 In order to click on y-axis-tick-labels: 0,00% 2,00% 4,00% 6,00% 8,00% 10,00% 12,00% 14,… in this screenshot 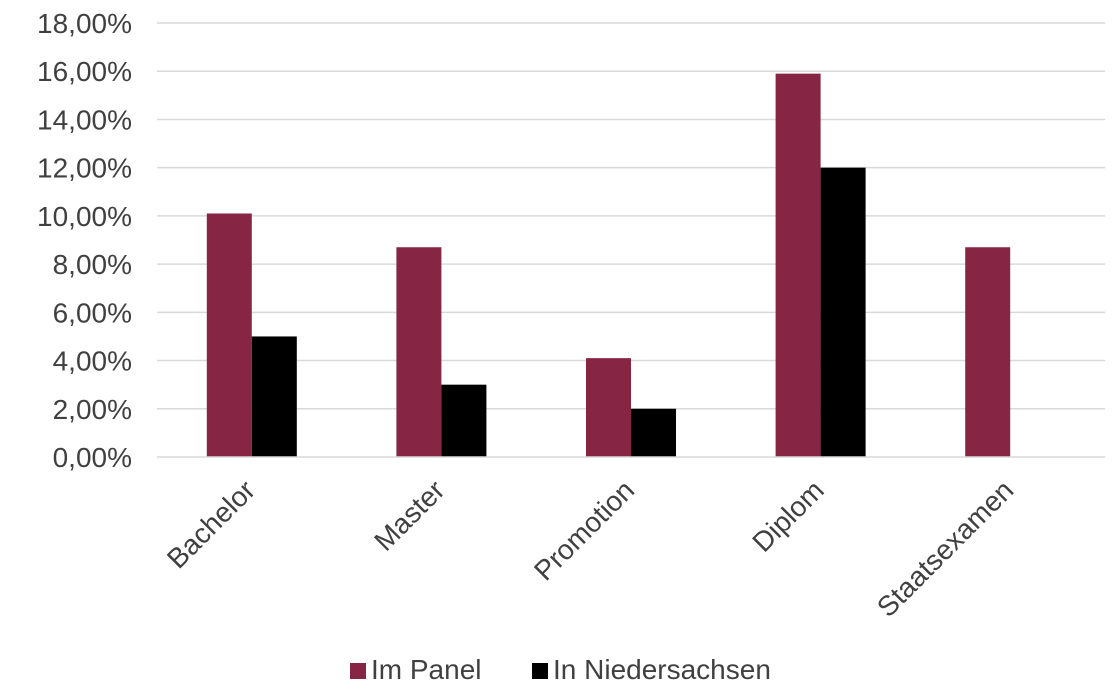, I will do `click(84, 240)`.